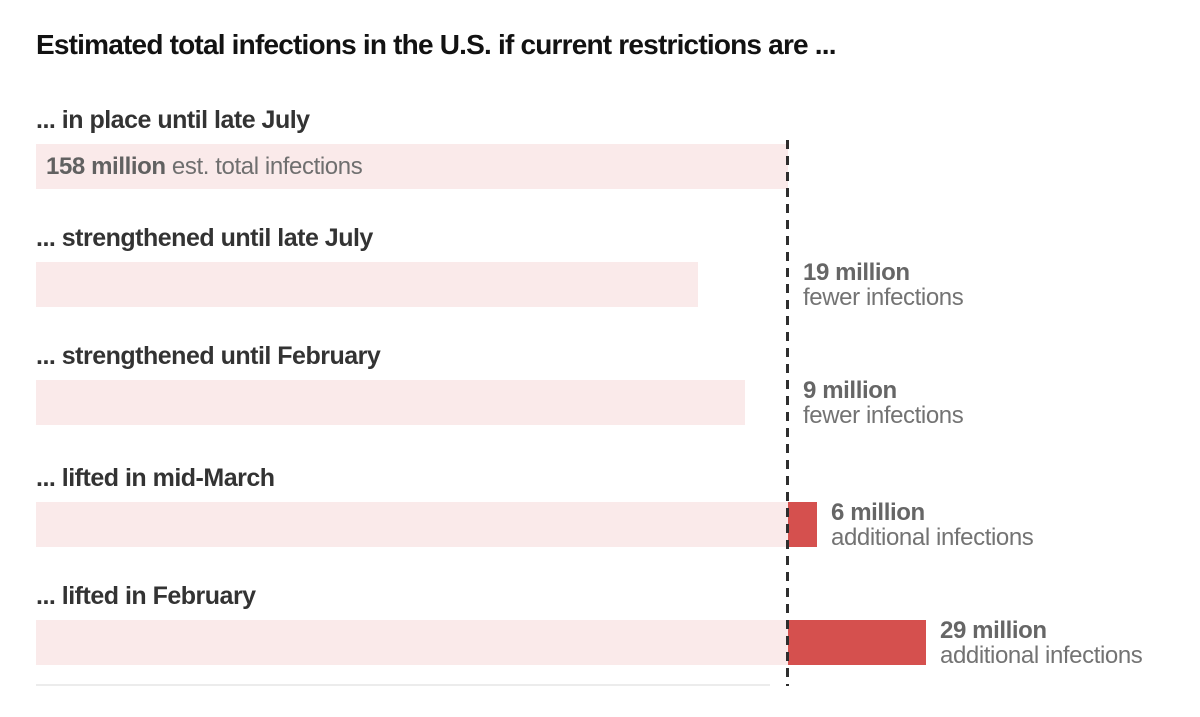 This screenshot has width=1200, height=717. I want to click on annotation-fewer-9m: 9 million fewer infections, so click(883, 403).